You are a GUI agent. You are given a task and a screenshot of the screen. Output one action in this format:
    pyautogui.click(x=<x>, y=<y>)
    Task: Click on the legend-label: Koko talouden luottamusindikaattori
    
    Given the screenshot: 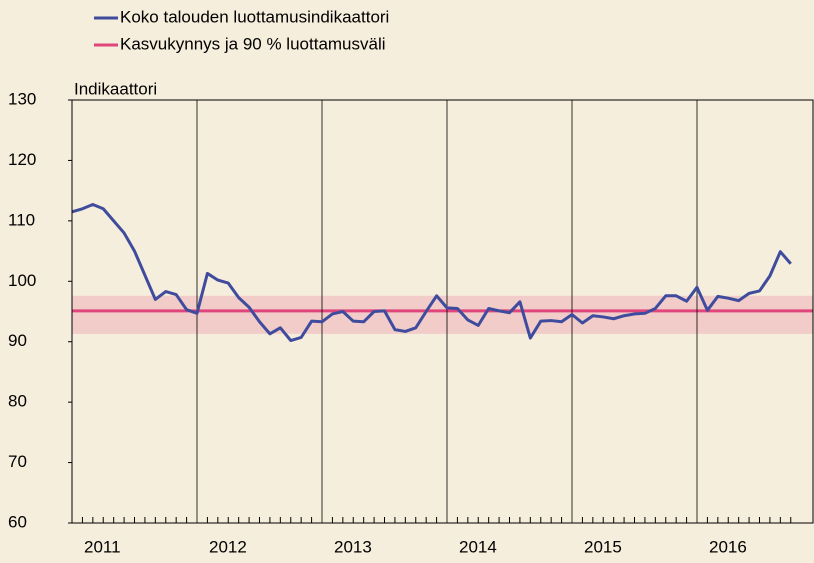 What is the action you would take?
    pyautogui.click(x=254, y=16)
    